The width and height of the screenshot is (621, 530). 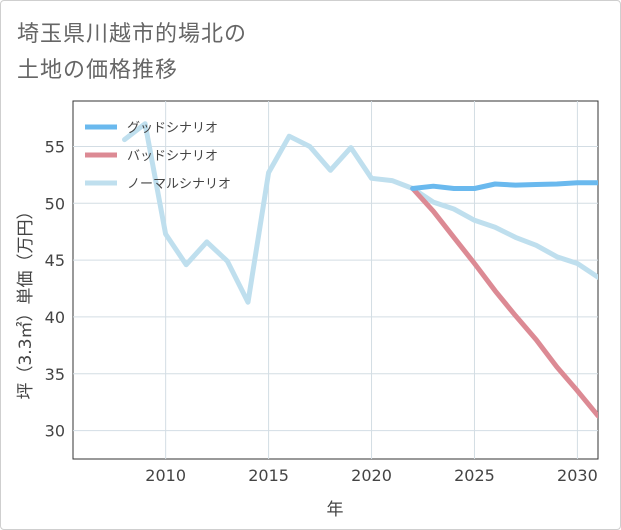 What do you see at coordinates (504, 185) in the screenshot?
I see `series-line-good` at bounding box center [504, 185].